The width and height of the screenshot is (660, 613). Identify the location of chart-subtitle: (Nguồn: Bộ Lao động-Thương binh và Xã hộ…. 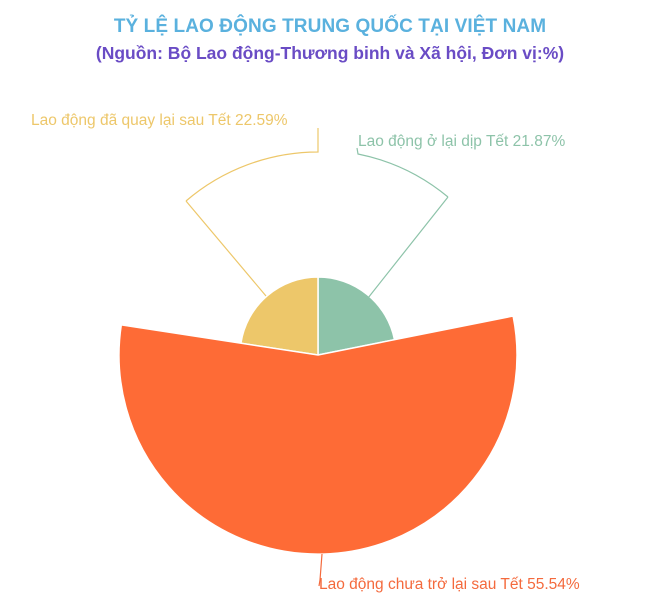
(330, 53).